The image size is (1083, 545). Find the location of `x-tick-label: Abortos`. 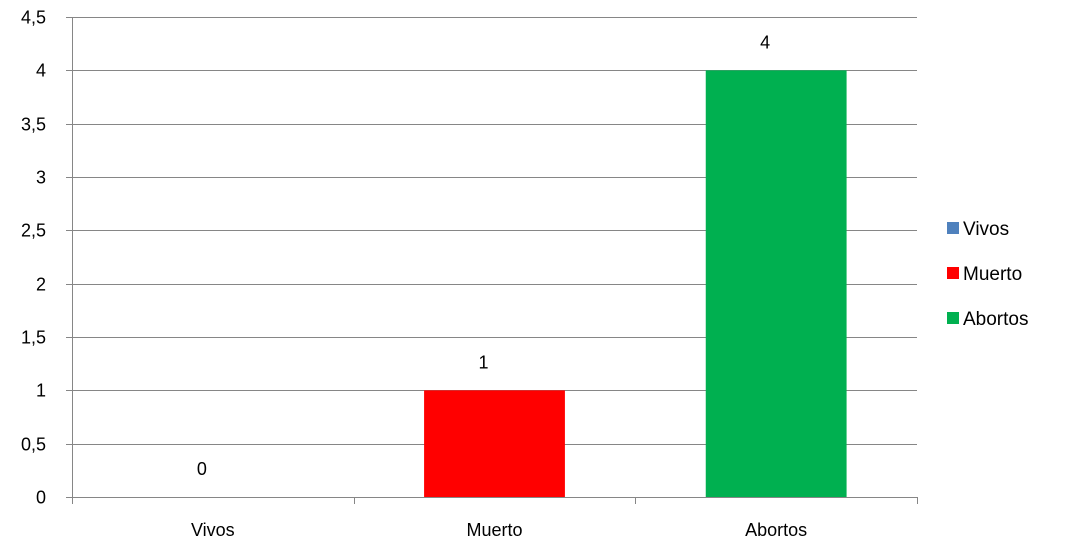

x-tick-label: Abortos is located at coordinates (776, 530).